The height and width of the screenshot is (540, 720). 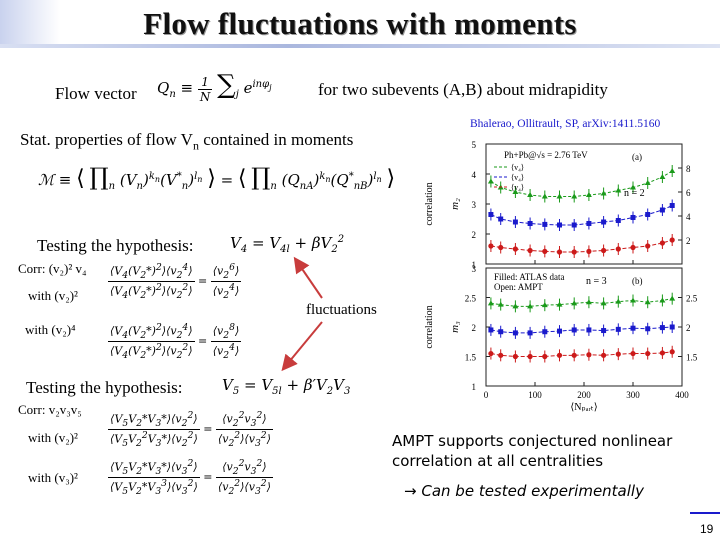 I want to click on y-right-tick-label: 2.5, so click(x=692, y=299).